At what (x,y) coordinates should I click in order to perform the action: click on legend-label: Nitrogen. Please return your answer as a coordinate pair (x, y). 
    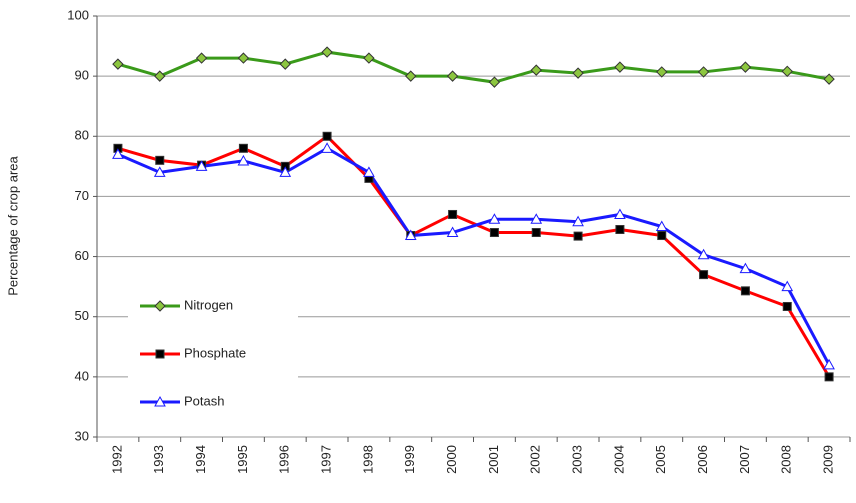
    Looking at the image, I should click on (208, 304).